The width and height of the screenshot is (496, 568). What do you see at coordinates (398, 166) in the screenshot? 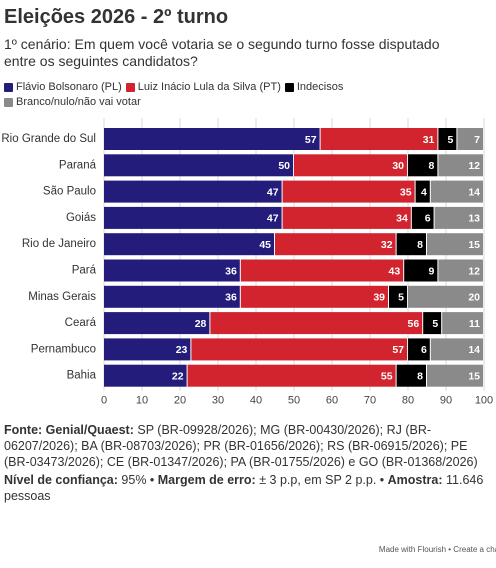
I see `data-label: 30` at bounding box center [398, 166].